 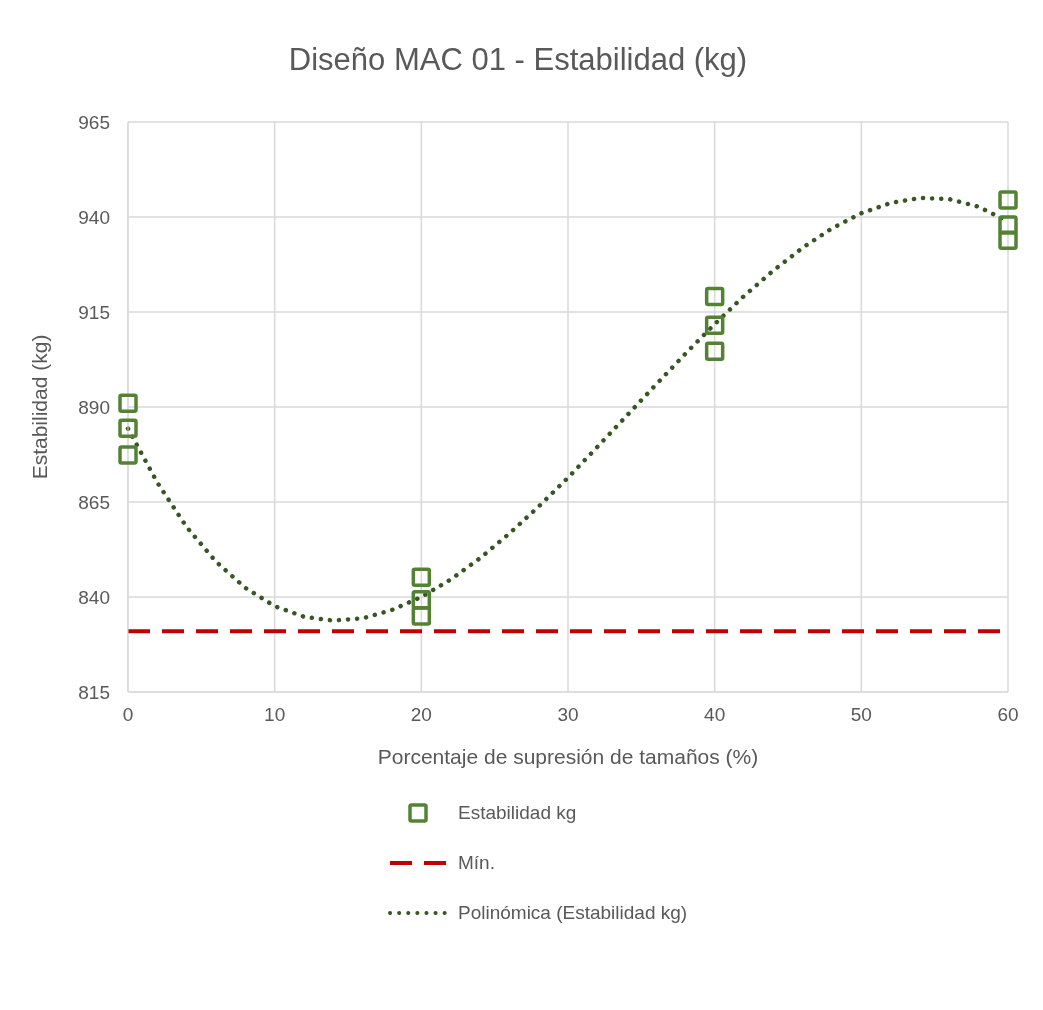 I want to click on x-tick-label: 50, so click(x=861, y=715).